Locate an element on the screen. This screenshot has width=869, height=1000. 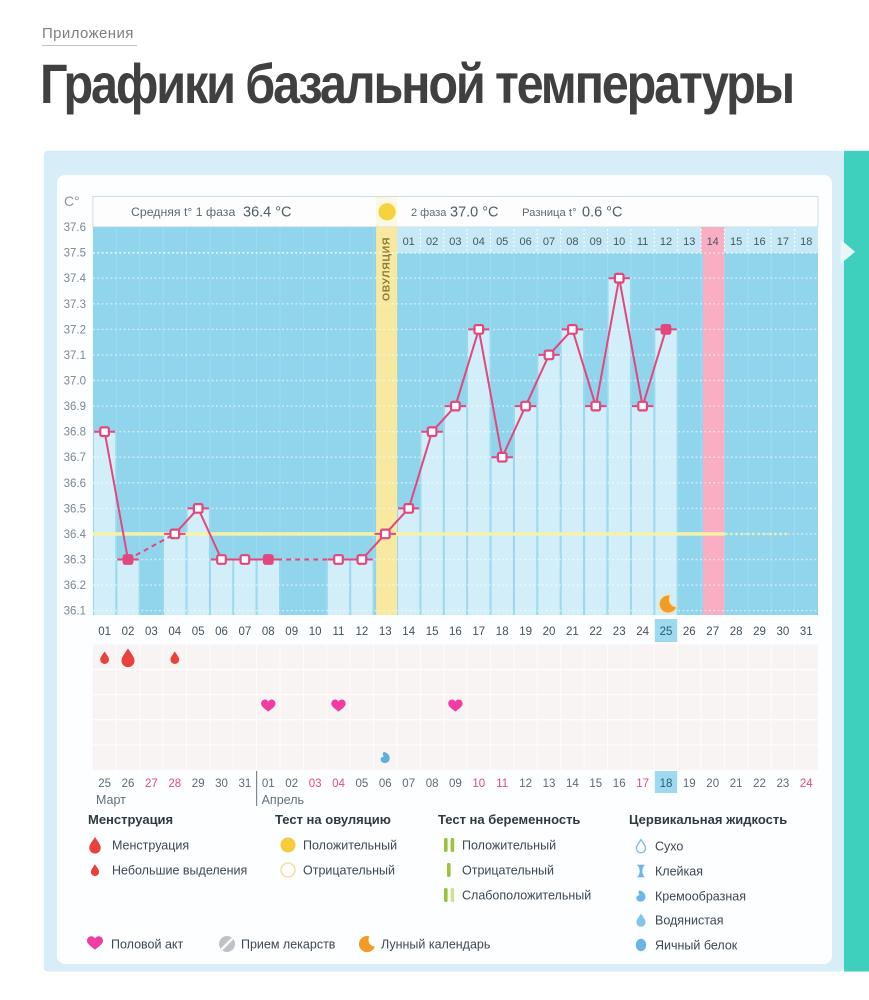
svg-text: Разница t° is located at coordinates (549, 213).